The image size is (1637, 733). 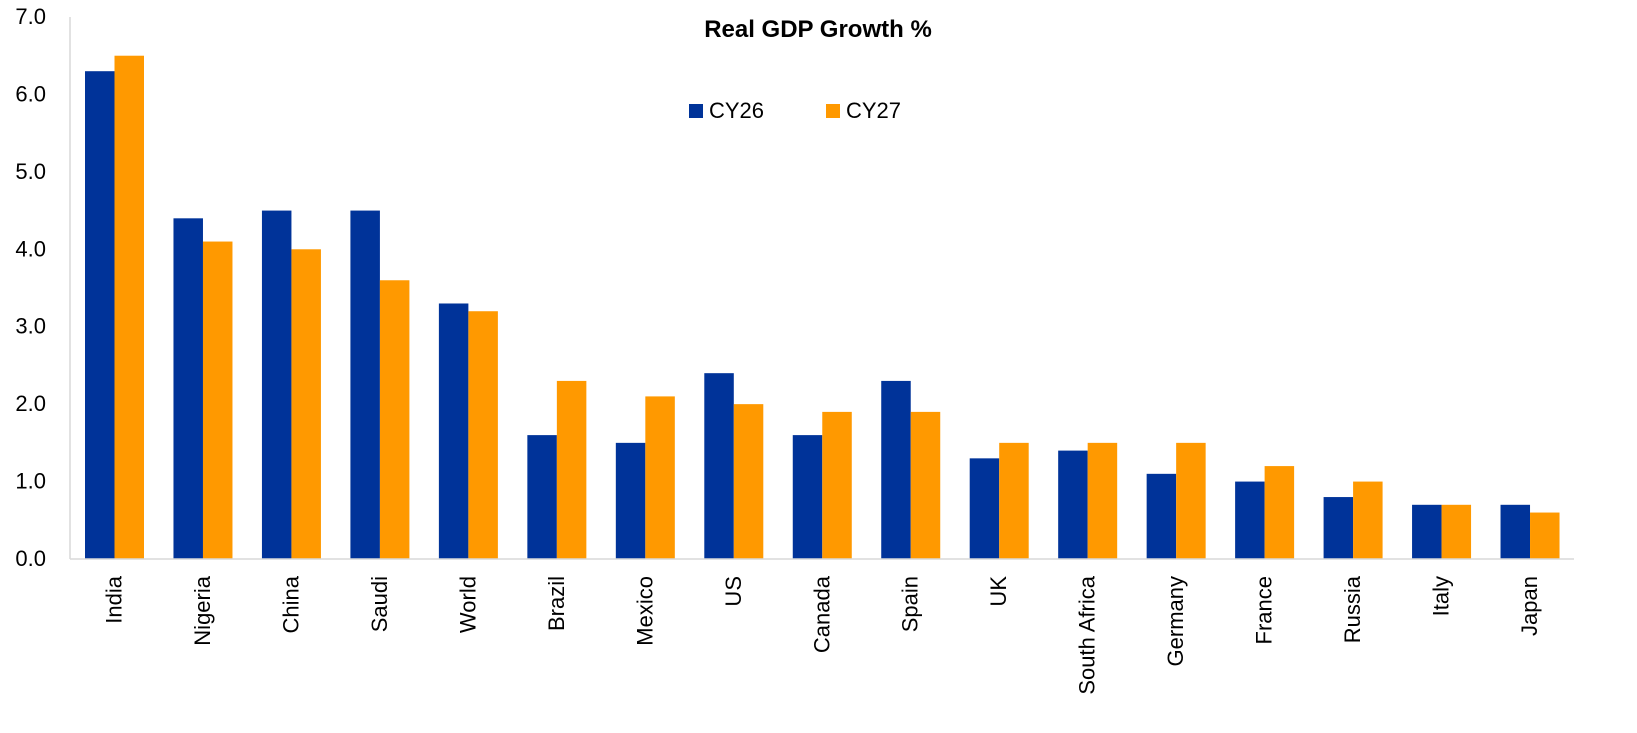 What do you see at coordinates (660, 477) in the screenshot?
I see `bar-cy27-mexico` at bounding box center [660, 477].